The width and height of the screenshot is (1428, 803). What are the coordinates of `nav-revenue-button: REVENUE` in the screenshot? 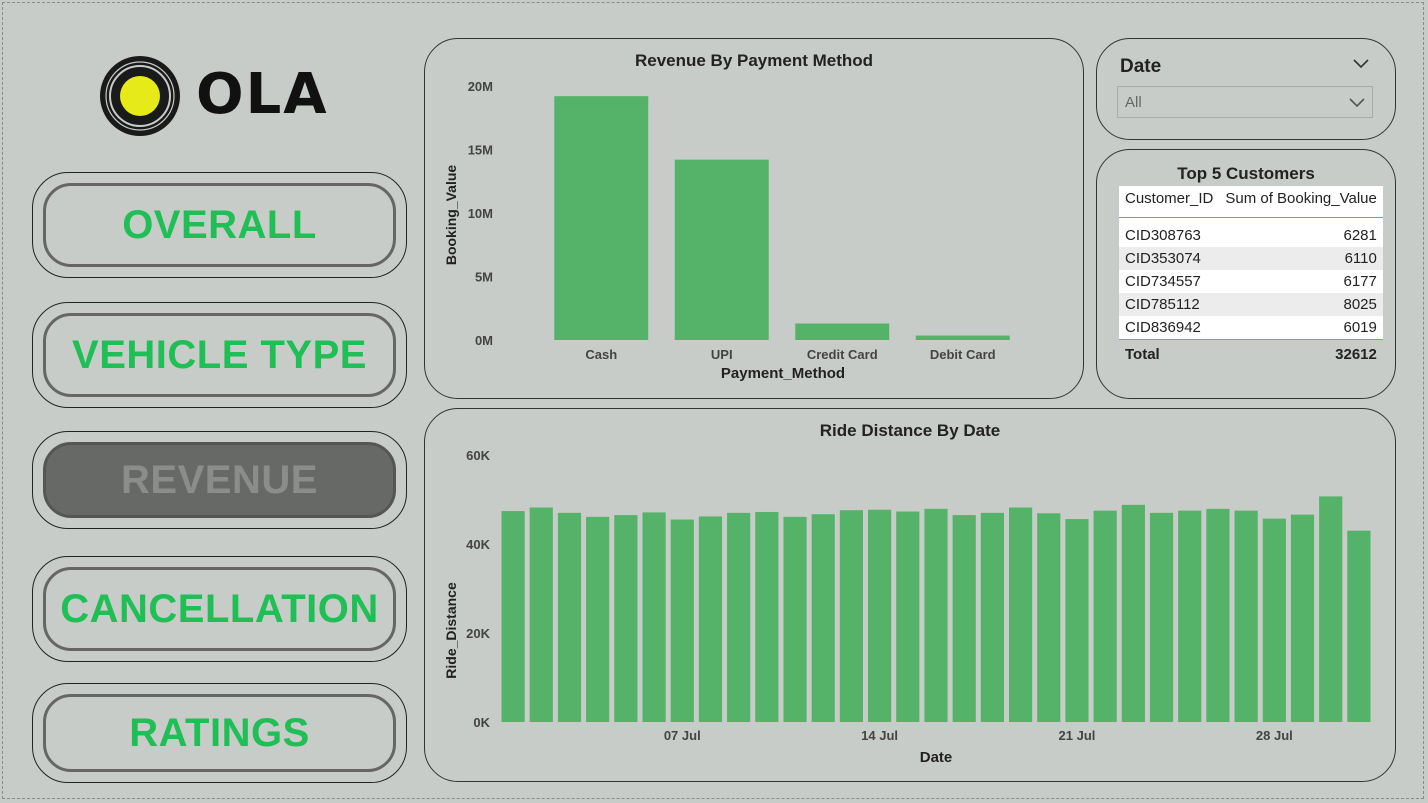 It's located at (219, 480).